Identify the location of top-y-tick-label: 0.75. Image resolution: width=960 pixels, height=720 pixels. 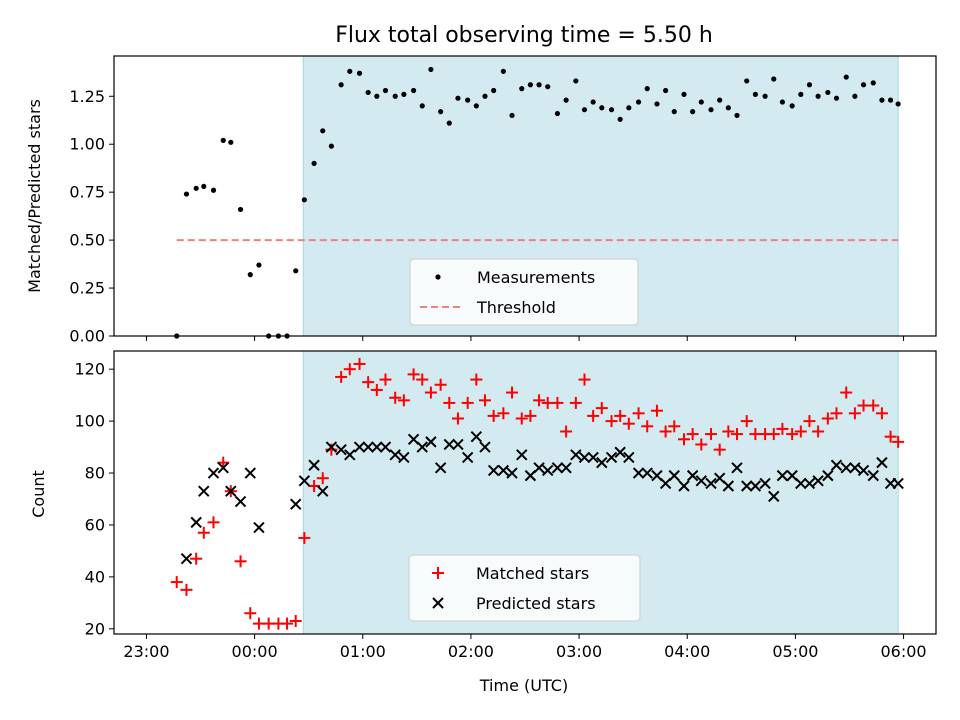
(87, 192).